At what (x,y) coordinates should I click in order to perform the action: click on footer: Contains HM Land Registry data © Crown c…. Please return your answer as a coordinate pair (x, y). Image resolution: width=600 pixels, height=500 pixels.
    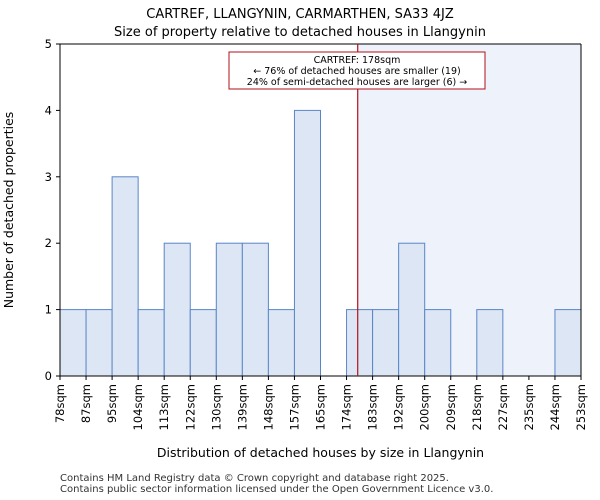
    Looking at the image, I should click on (276, 484).